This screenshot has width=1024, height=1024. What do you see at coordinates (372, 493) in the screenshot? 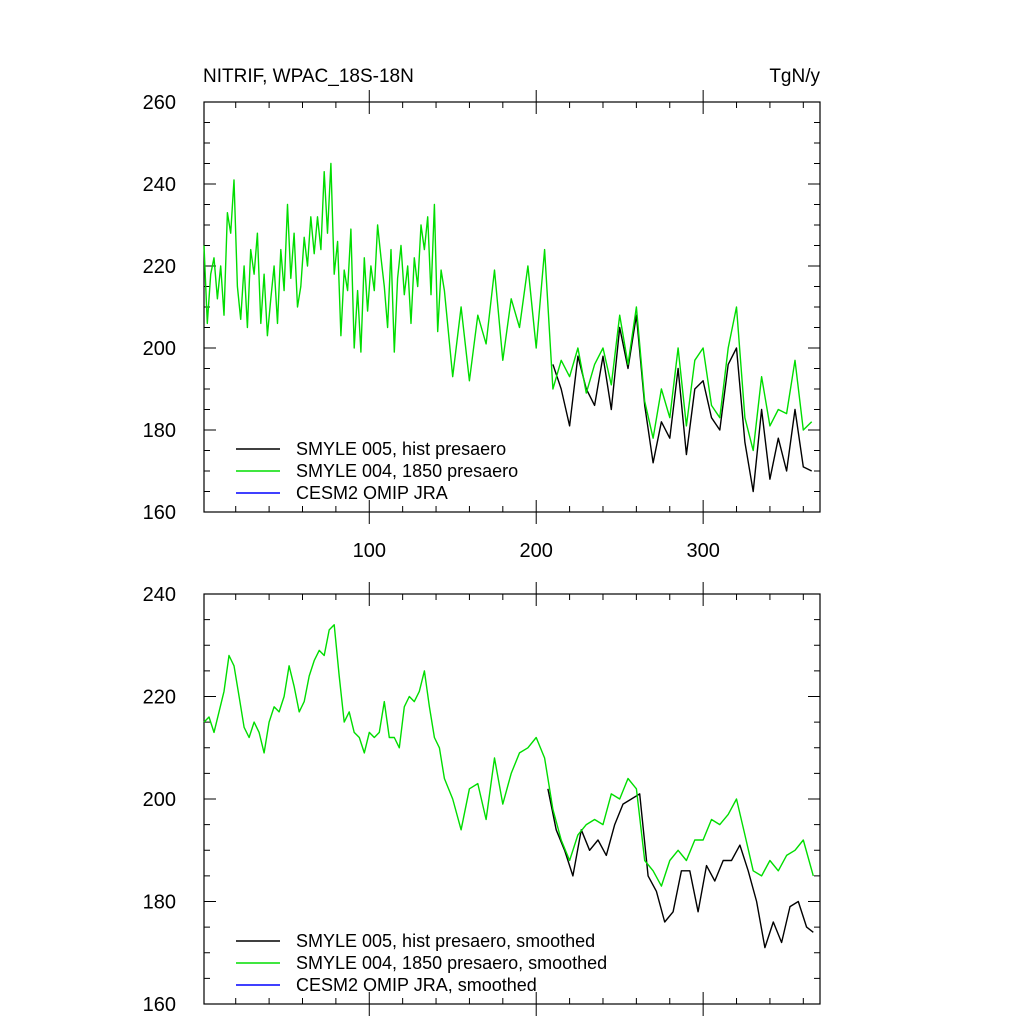
I see `legend-label: CESM2 OMIP JRA` at bounding box center [372, 493].